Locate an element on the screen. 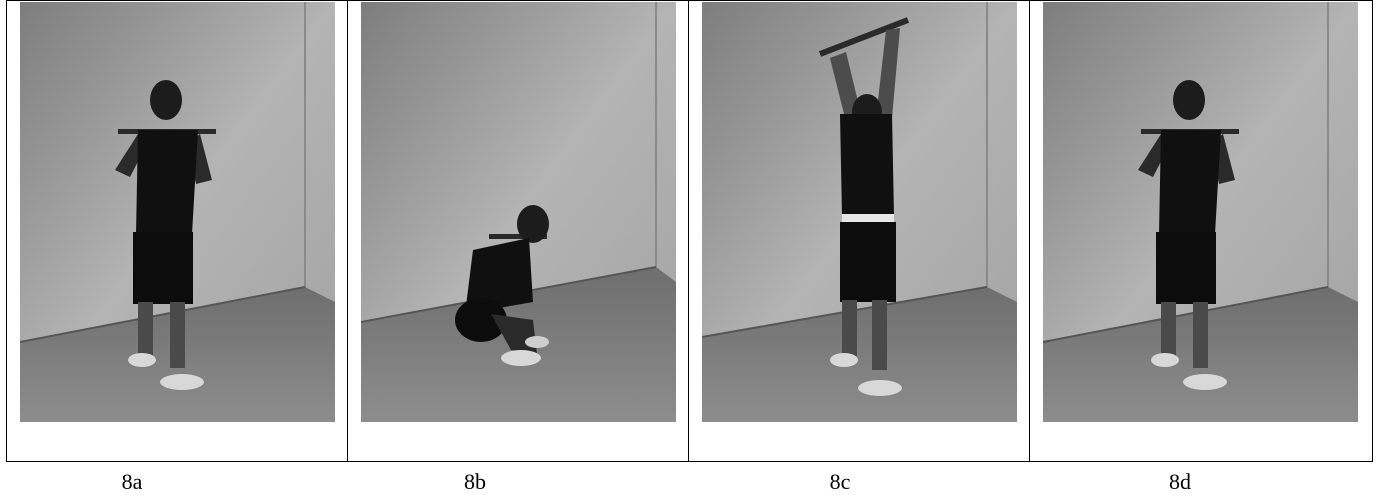  caption-8c: 8c is located at coordinates (840, 481).